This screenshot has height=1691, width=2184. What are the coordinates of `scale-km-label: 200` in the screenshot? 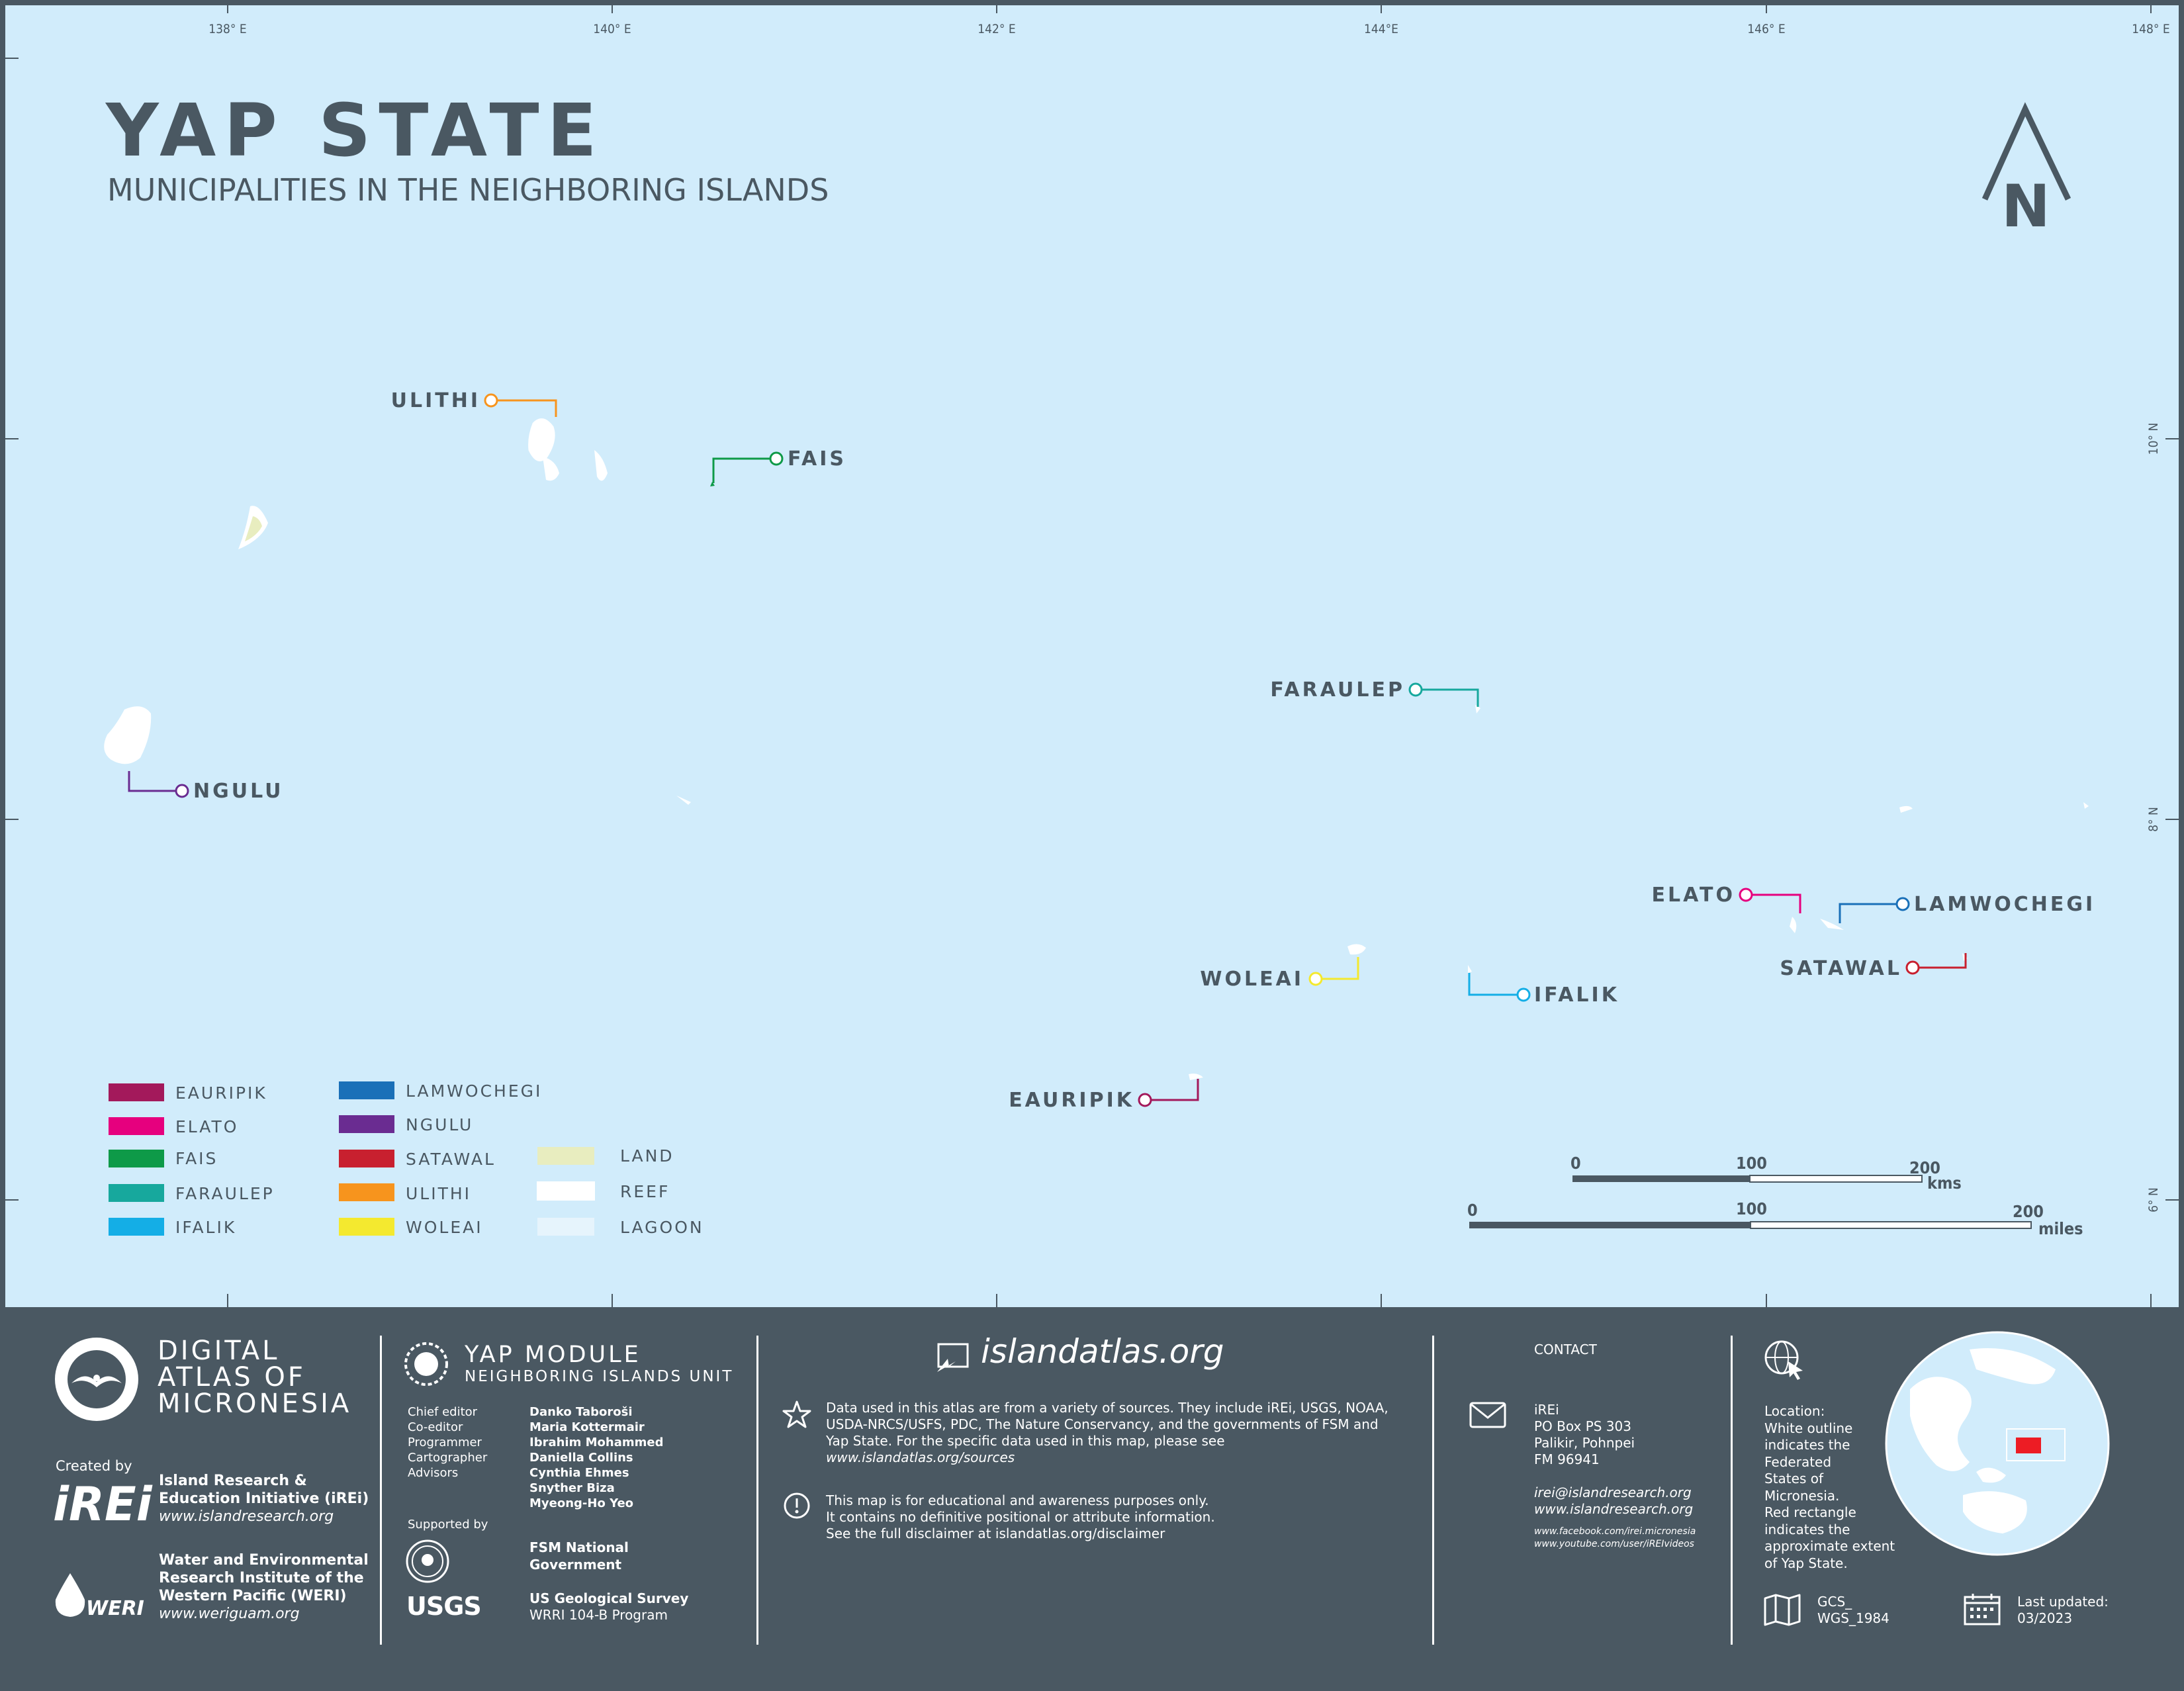 It's located at (1925, 1167).